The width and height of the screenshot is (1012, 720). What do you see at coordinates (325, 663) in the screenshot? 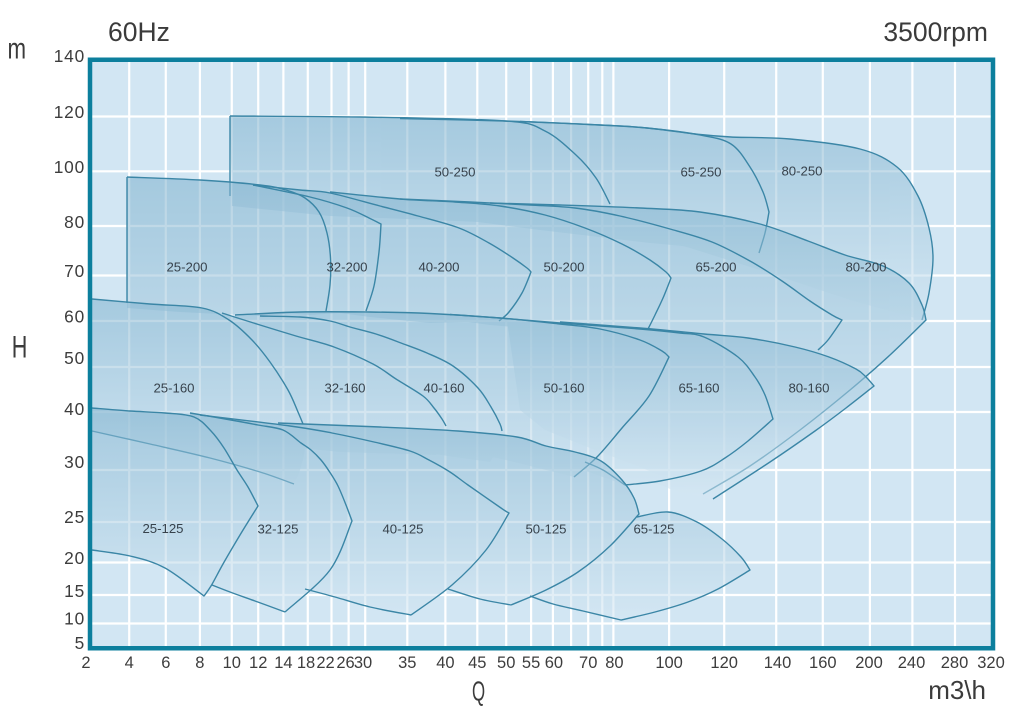
I see `svg-text: 22` at bounding box center [325, 663].